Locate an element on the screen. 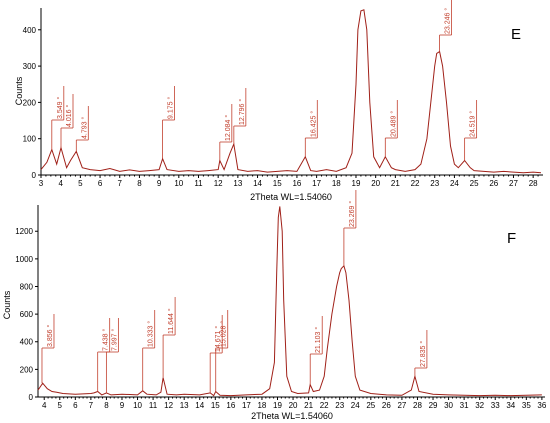 The image size is (550, 423). y-tick-label-f: 600 is located at coordinates (27, 314).